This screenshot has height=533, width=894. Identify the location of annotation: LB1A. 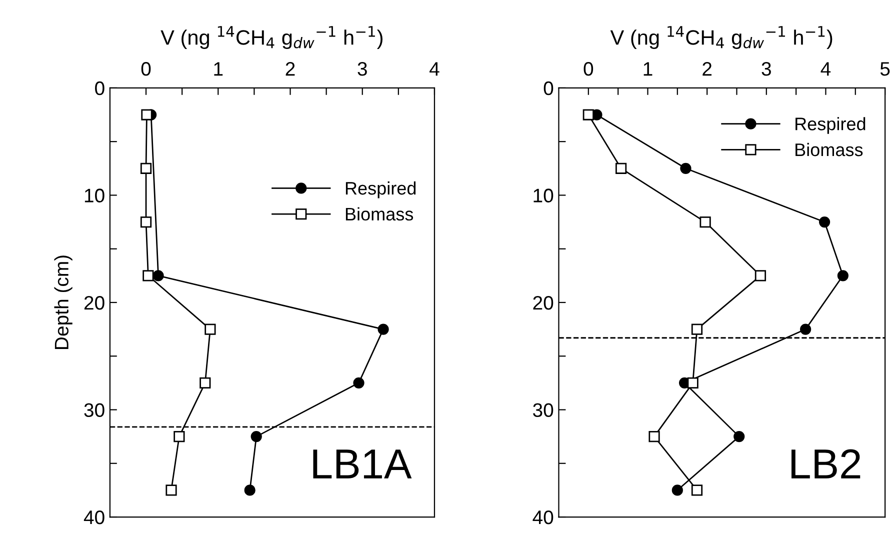
(362, 464).